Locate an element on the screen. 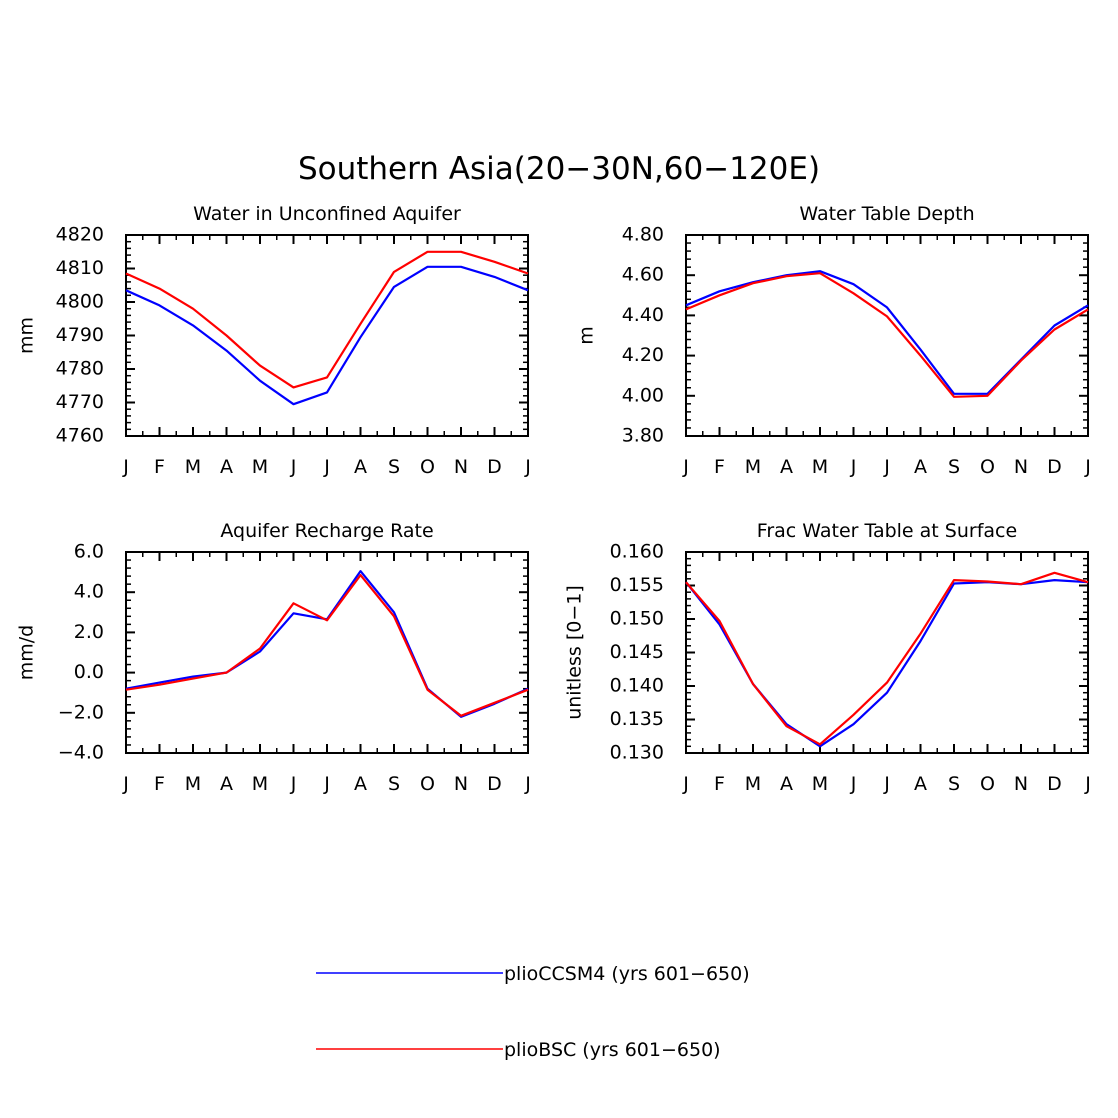  y-tick-label: 4.0 is located at coordinates (89, 592).